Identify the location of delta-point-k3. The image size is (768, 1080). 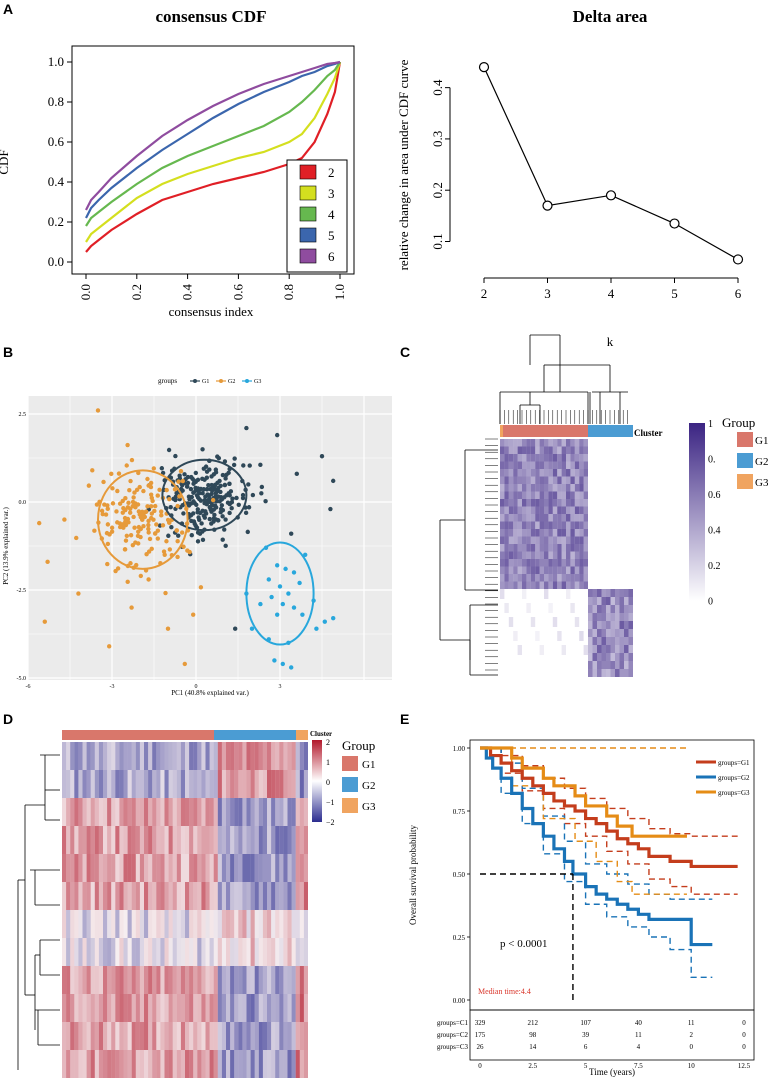
(547, 205).